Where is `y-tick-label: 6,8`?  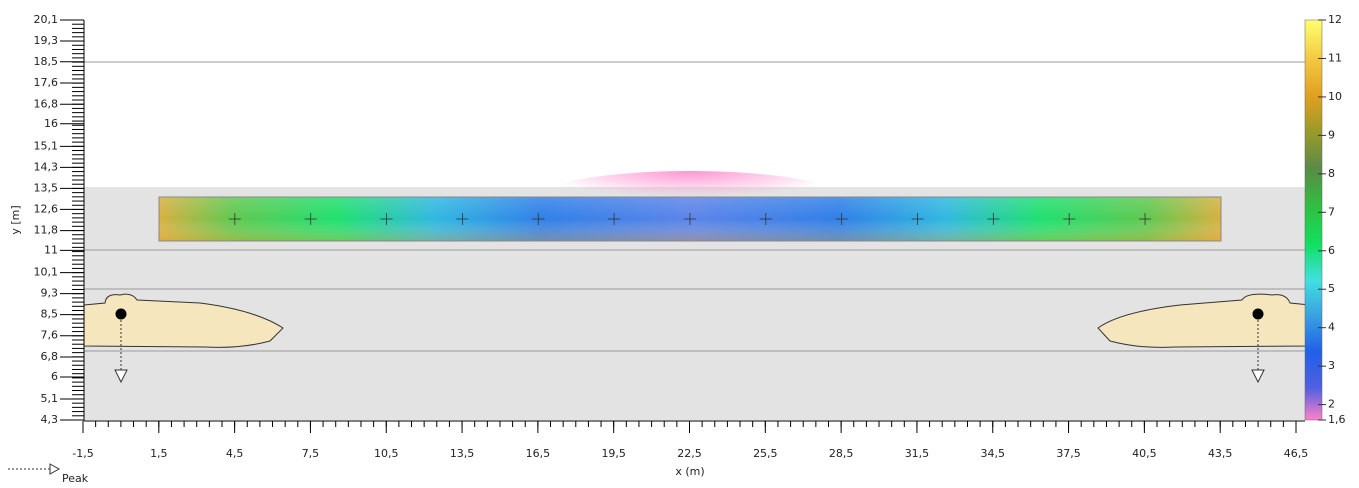
y-tick-label: 6,8 is located at coordinates (50, 356).